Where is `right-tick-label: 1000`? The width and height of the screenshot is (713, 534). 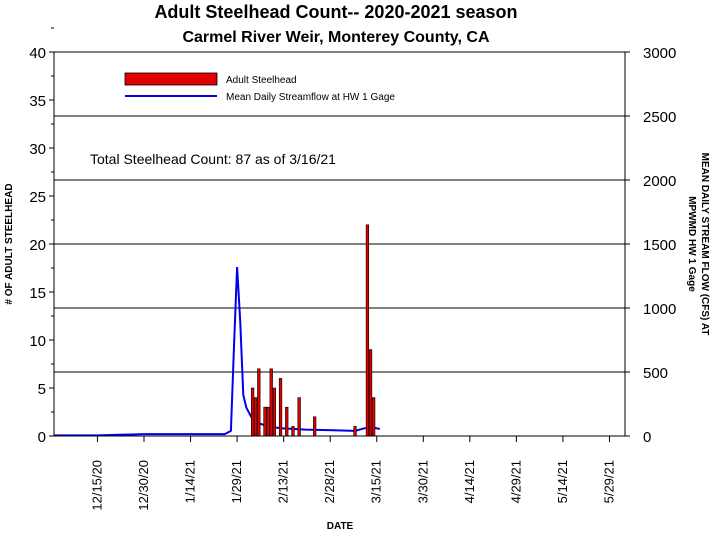 right-tick-label: 1000 is located at coordinates (659, 309).